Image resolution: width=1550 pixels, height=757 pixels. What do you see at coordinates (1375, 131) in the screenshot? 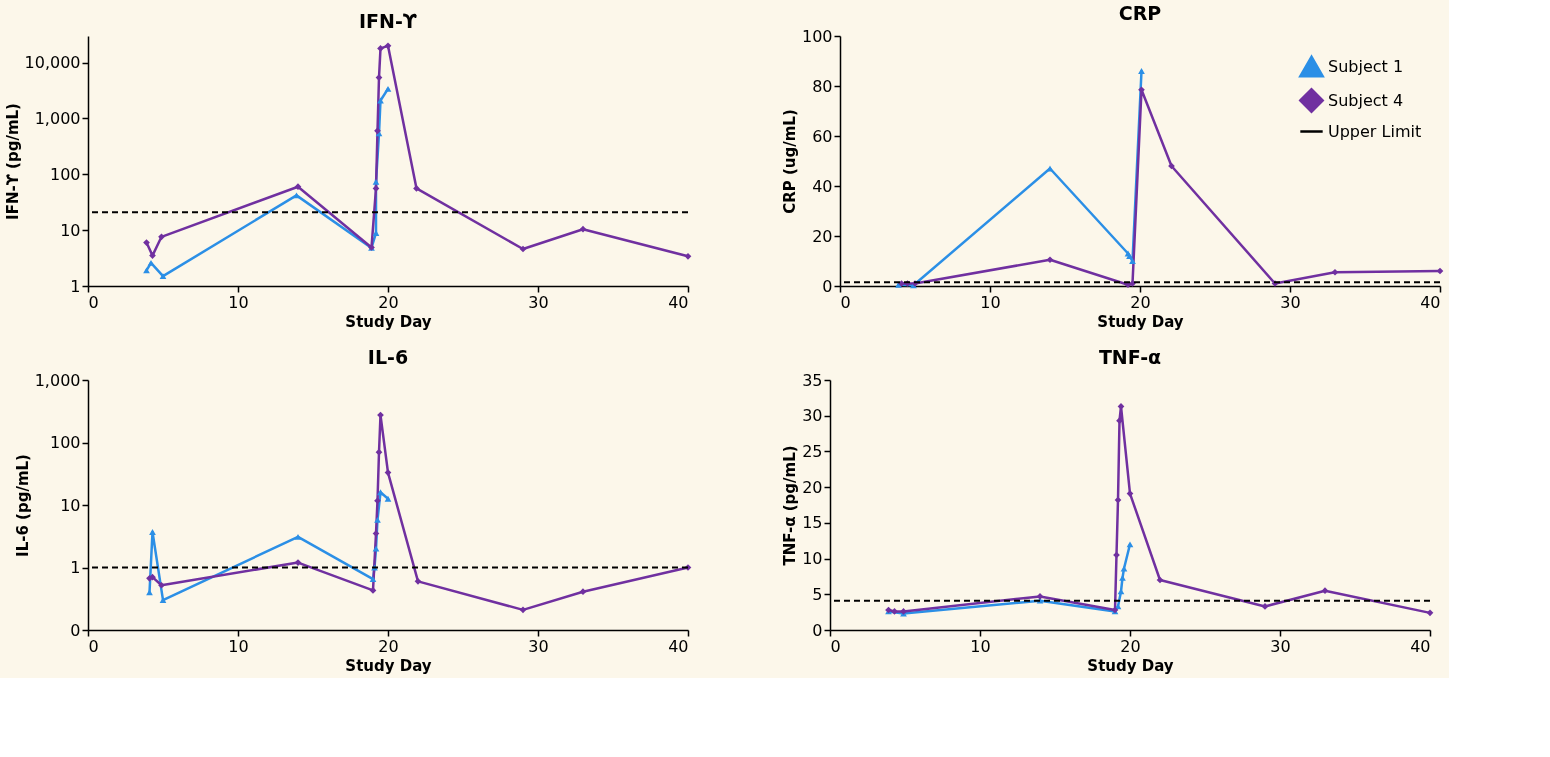
I see `legend-label: Upper Limit` at bounding box center [1375, 131].